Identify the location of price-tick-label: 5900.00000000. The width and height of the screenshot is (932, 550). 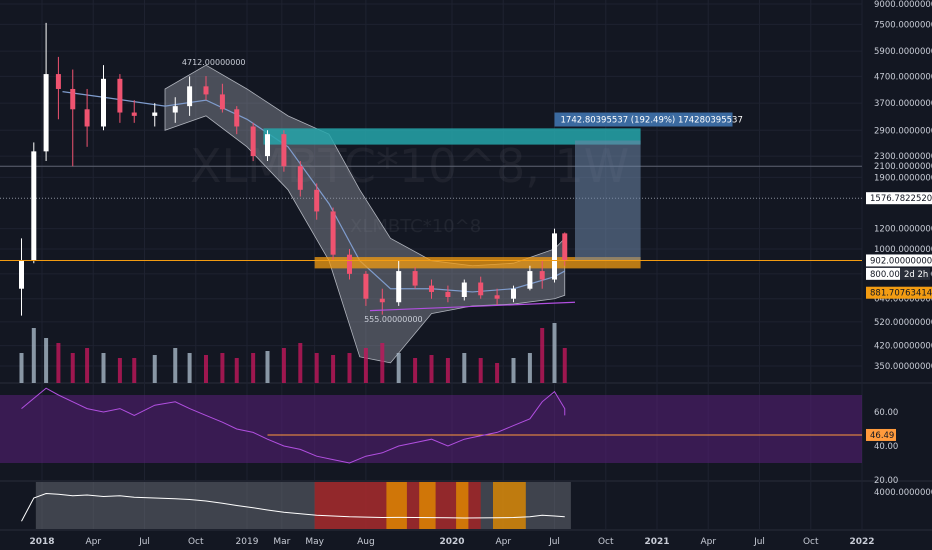
(903, 52).